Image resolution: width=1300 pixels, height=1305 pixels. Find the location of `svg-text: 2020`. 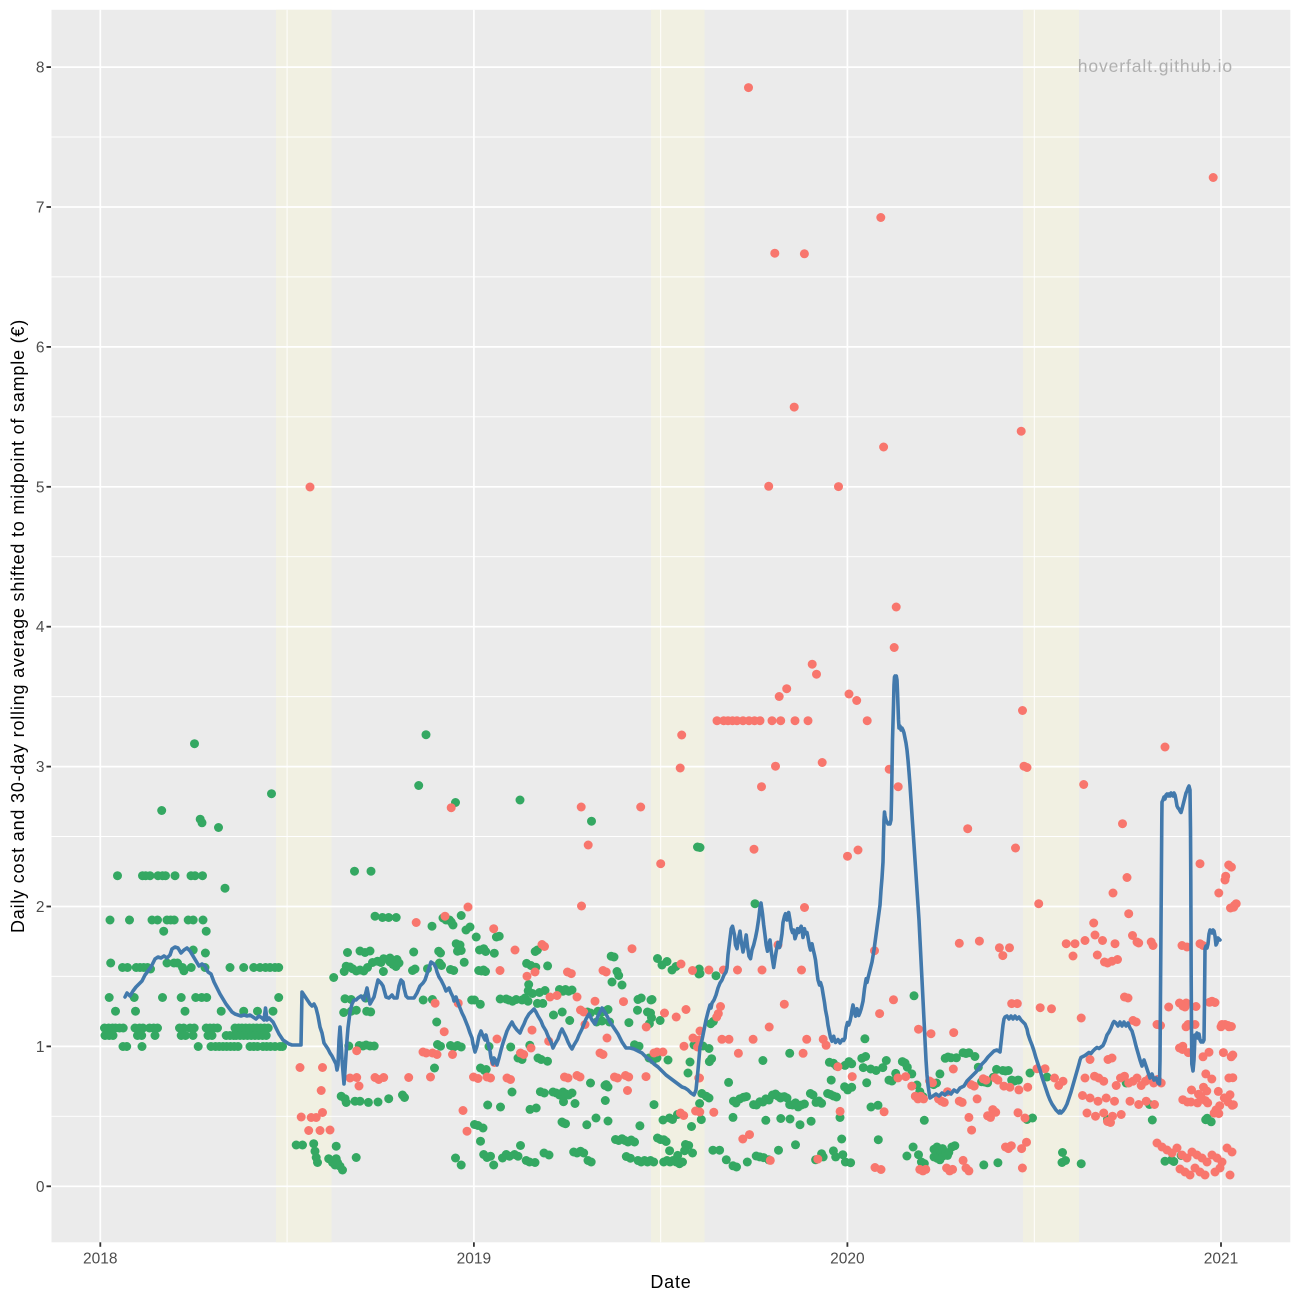

svg-text: 2020 is located at coordinates (847, 1259).